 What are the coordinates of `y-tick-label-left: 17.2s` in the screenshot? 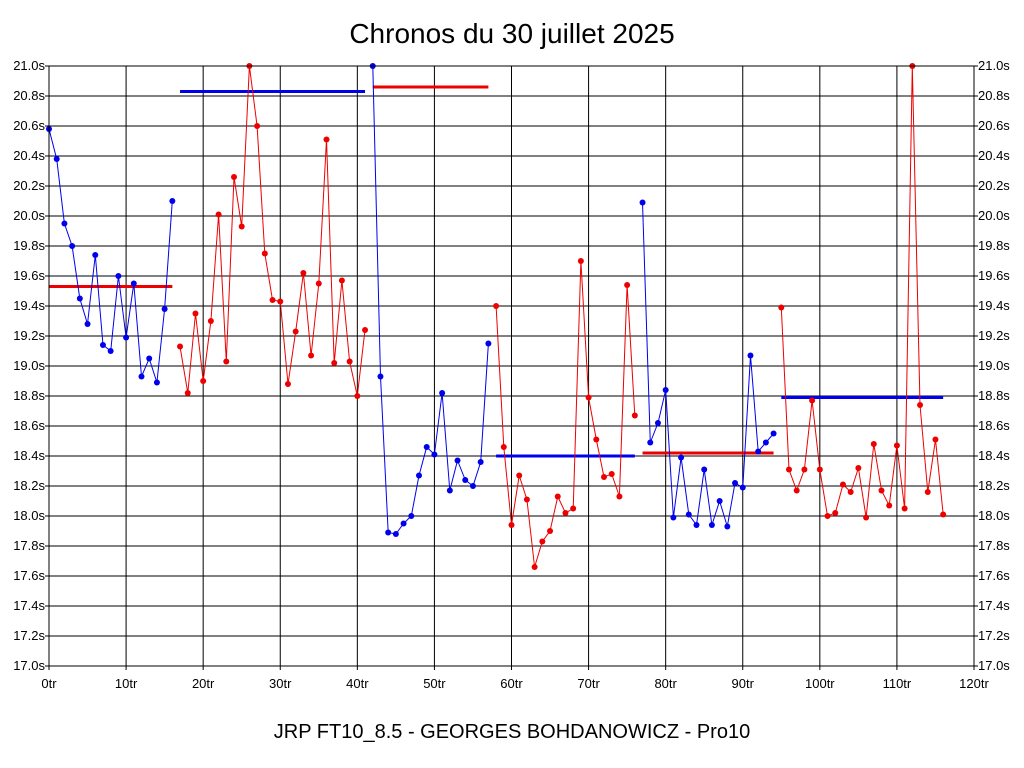 It's located at (29, 635).